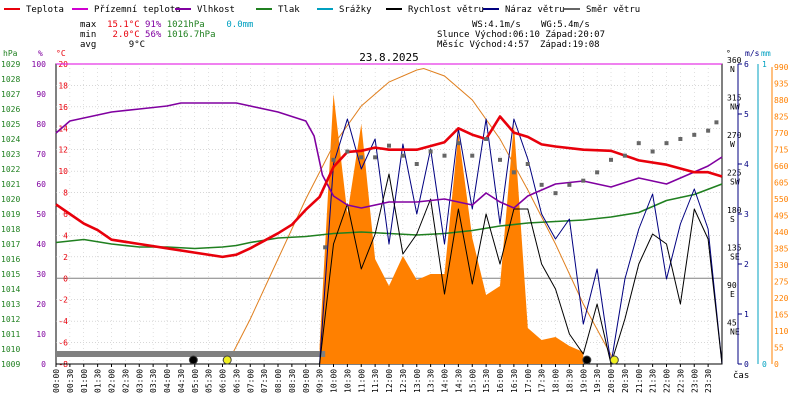 The image size is (800, 400). What do you see at coordinates (10, 139) in the screenshot?
I see `pressure-tick: 1024` at bounding box center [10, 139].